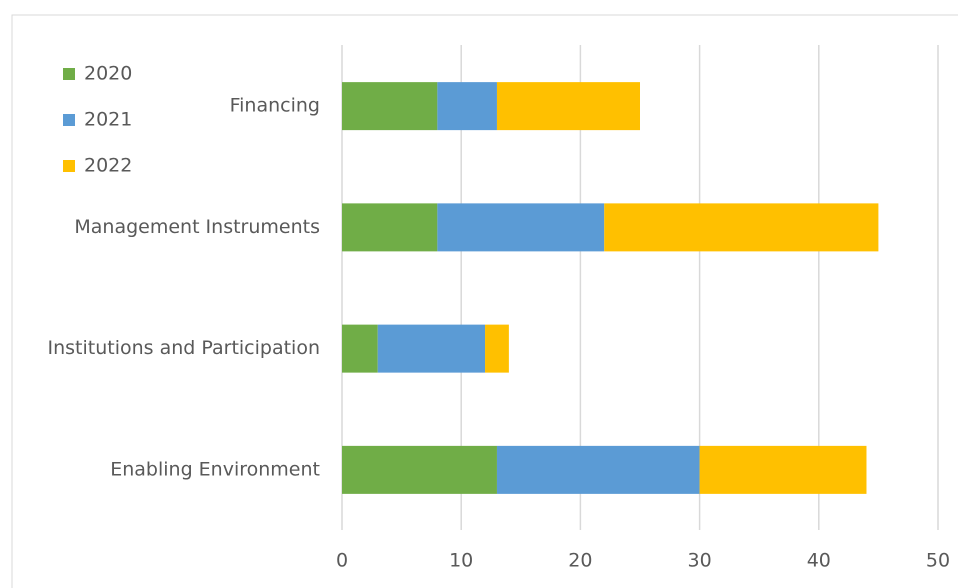  I want to click on legend-label: 2020, so click(108, 74).